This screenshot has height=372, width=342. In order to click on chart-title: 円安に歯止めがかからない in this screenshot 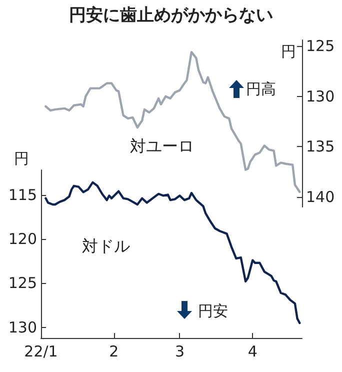, I will do `click(171, 16)`.